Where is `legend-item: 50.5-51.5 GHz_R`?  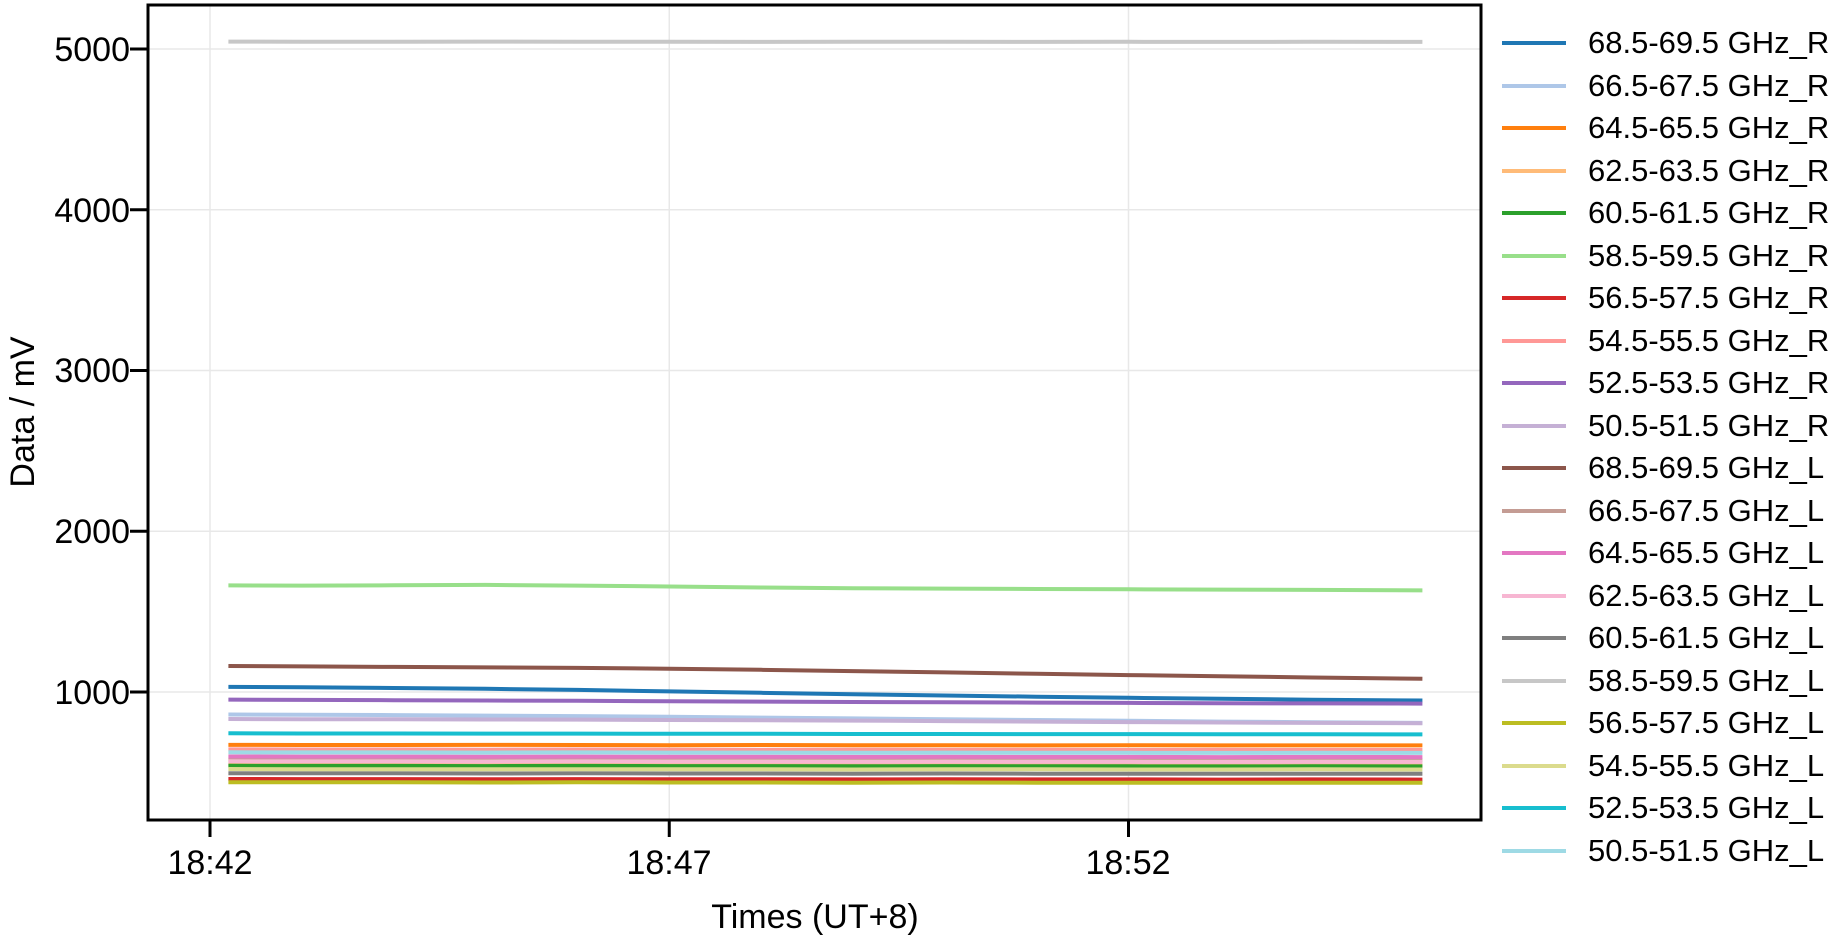
legend-item: 50.5-51.5 GHz_R is located at coordinates (1665, 426).